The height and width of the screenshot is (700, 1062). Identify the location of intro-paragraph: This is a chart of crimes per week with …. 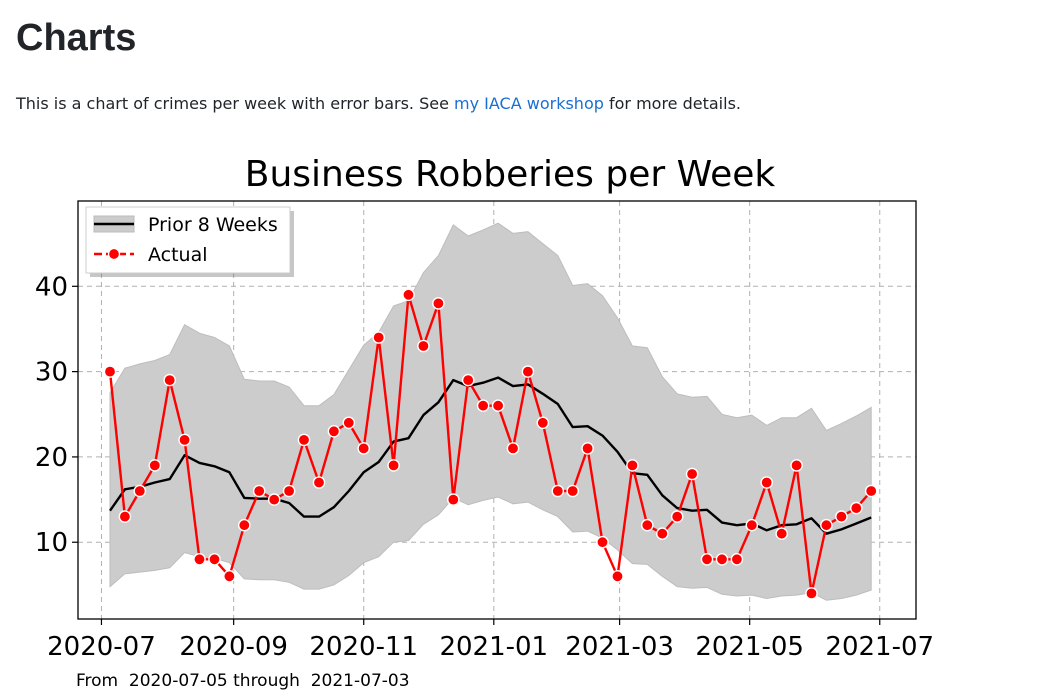
(378, 104).